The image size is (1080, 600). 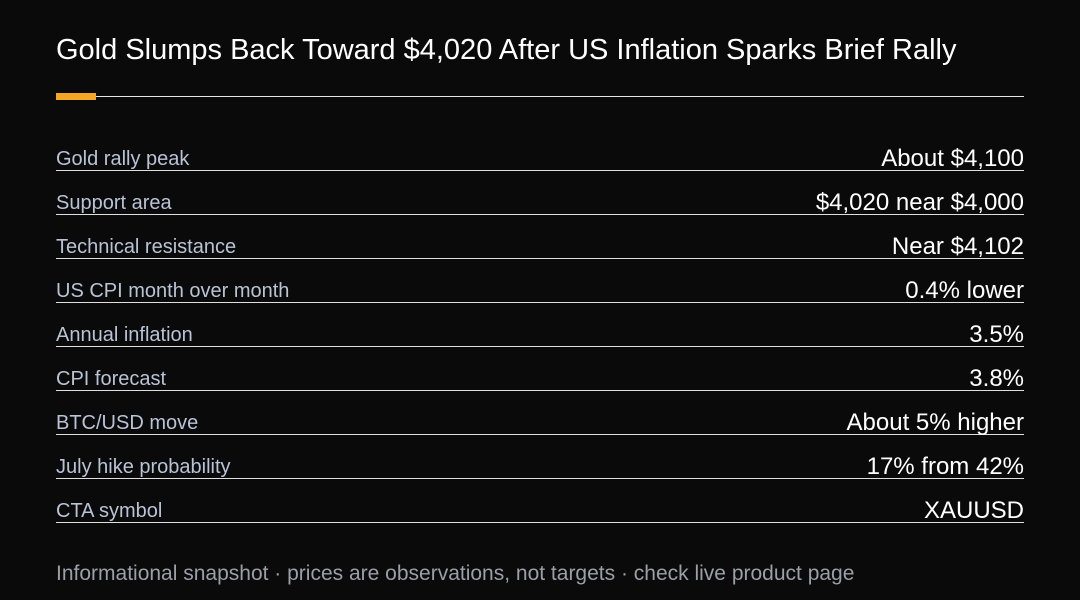 I want to click on row-value: XAUUSD, so click(x=973, y=510).